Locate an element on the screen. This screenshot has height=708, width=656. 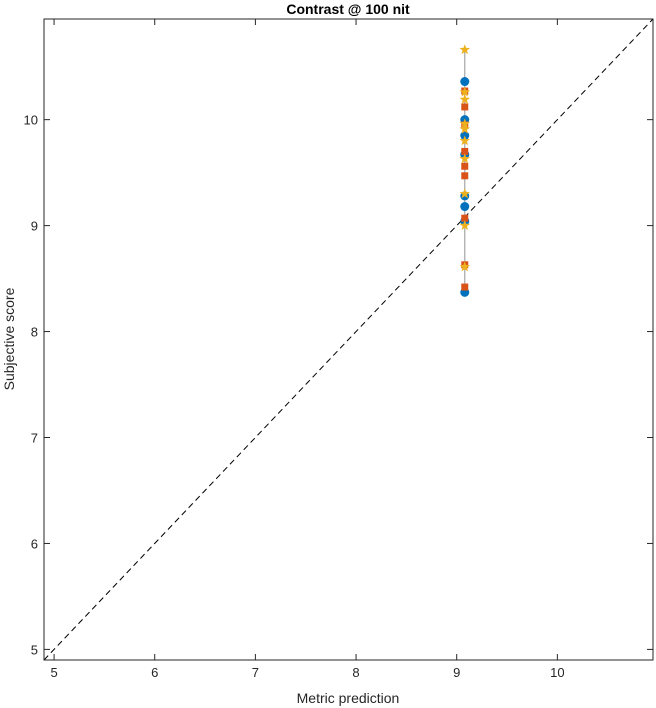
y-axis-title: Subjective score is located at coordinates (9, 338).